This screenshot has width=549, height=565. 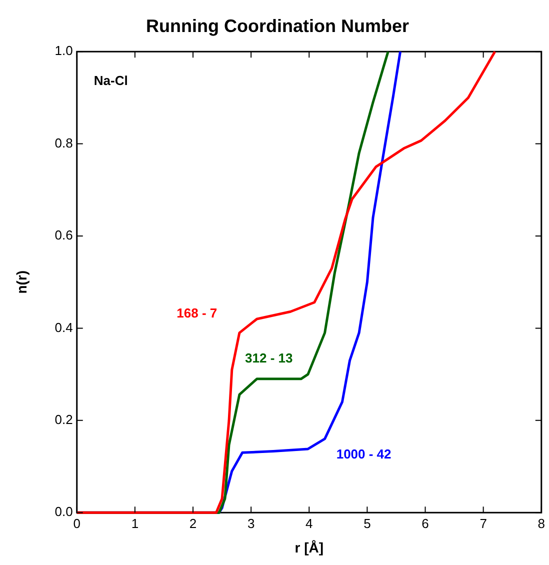 I want to click on x-tick-label: 1, so click(x=135, y=523).